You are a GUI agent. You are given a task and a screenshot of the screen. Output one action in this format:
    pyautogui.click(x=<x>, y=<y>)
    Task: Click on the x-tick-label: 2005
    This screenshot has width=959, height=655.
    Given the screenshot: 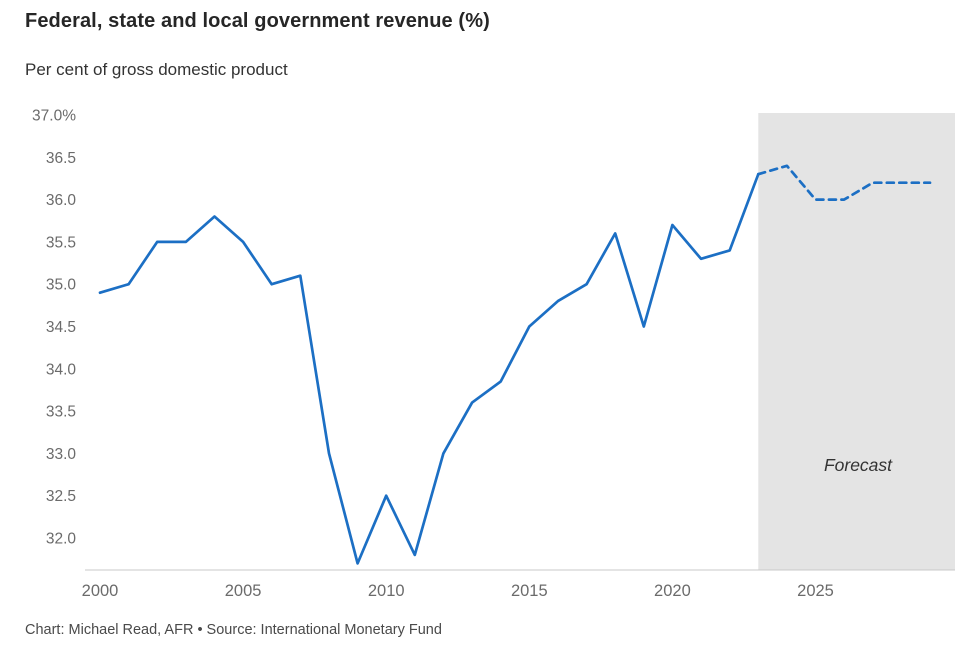 What is the action you would take?
    pyautogui.click(x=243, y=591)
    